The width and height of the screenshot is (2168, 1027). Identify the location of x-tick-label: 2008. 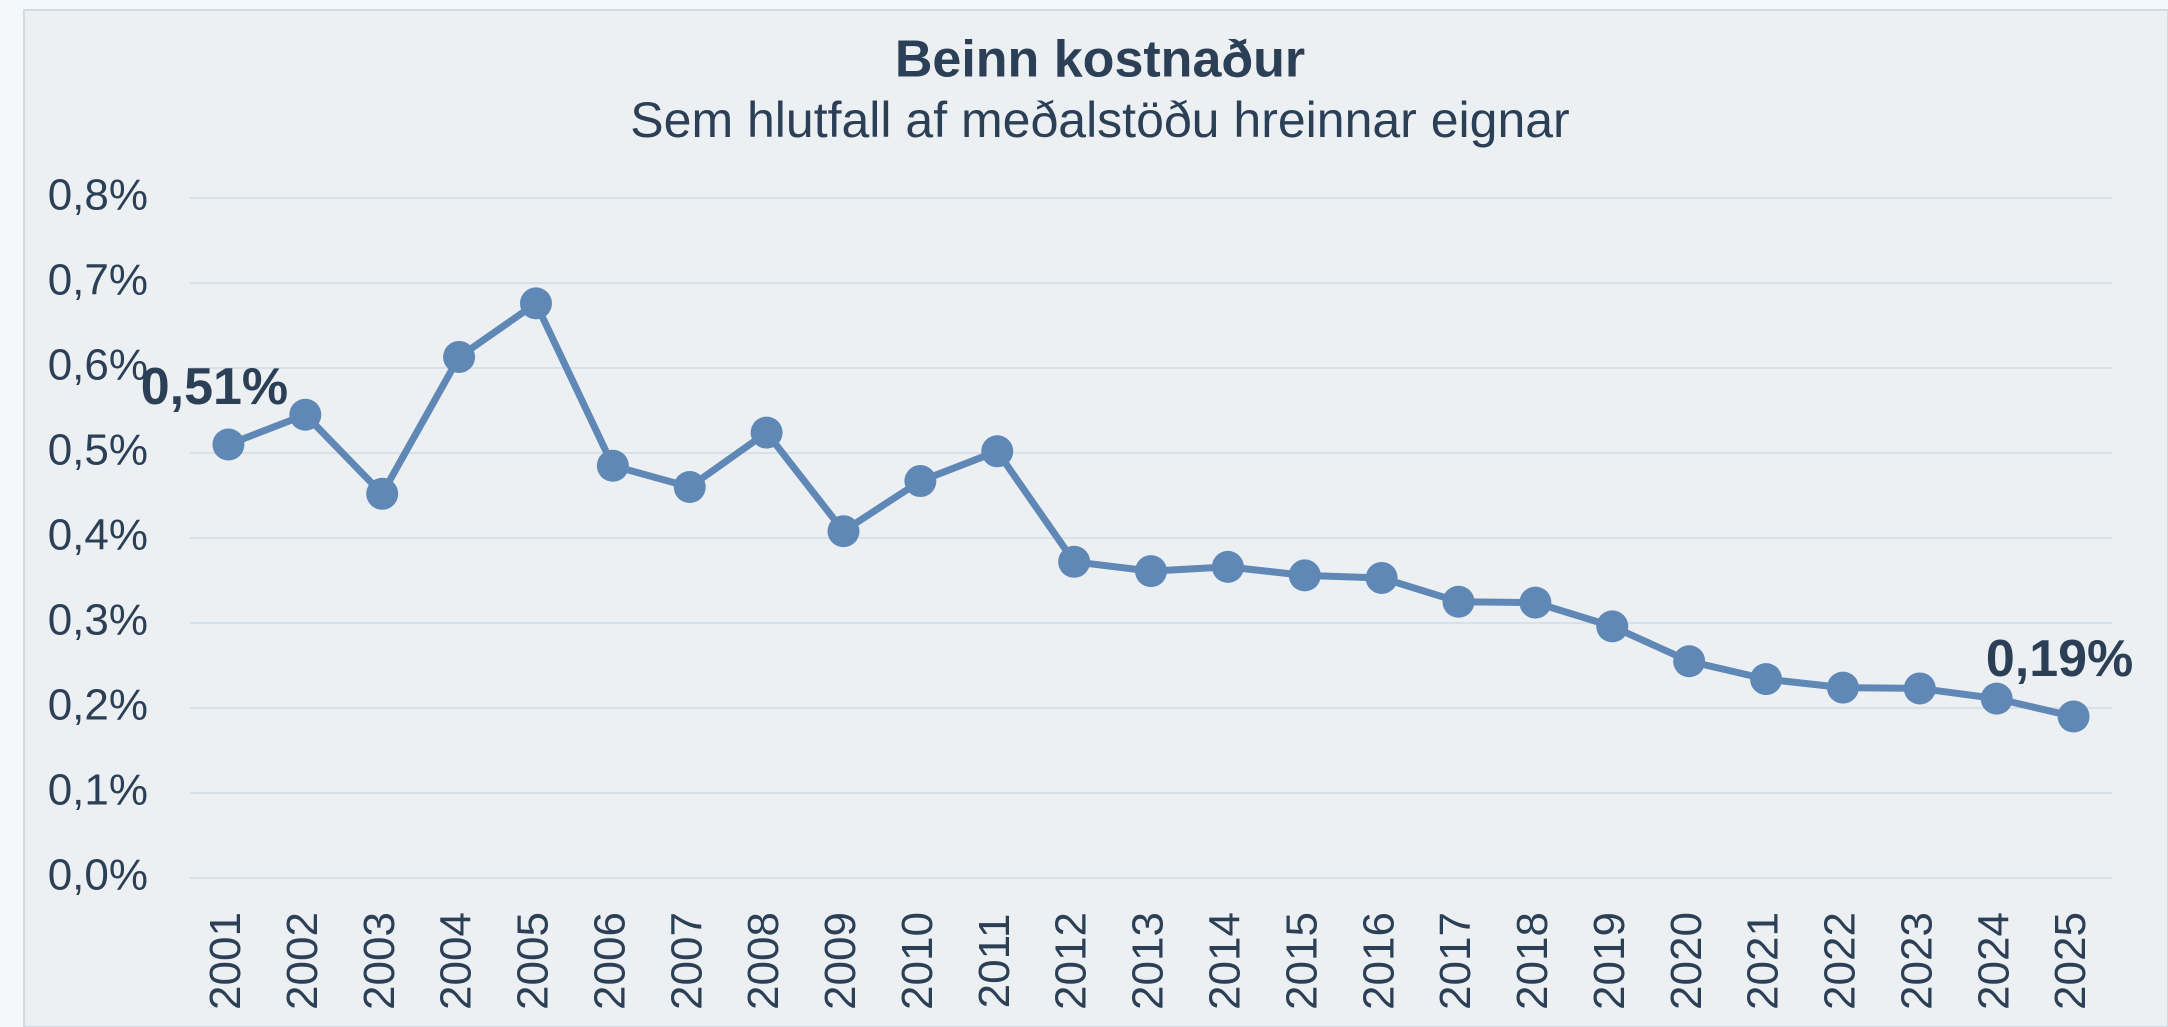
(763, 961).